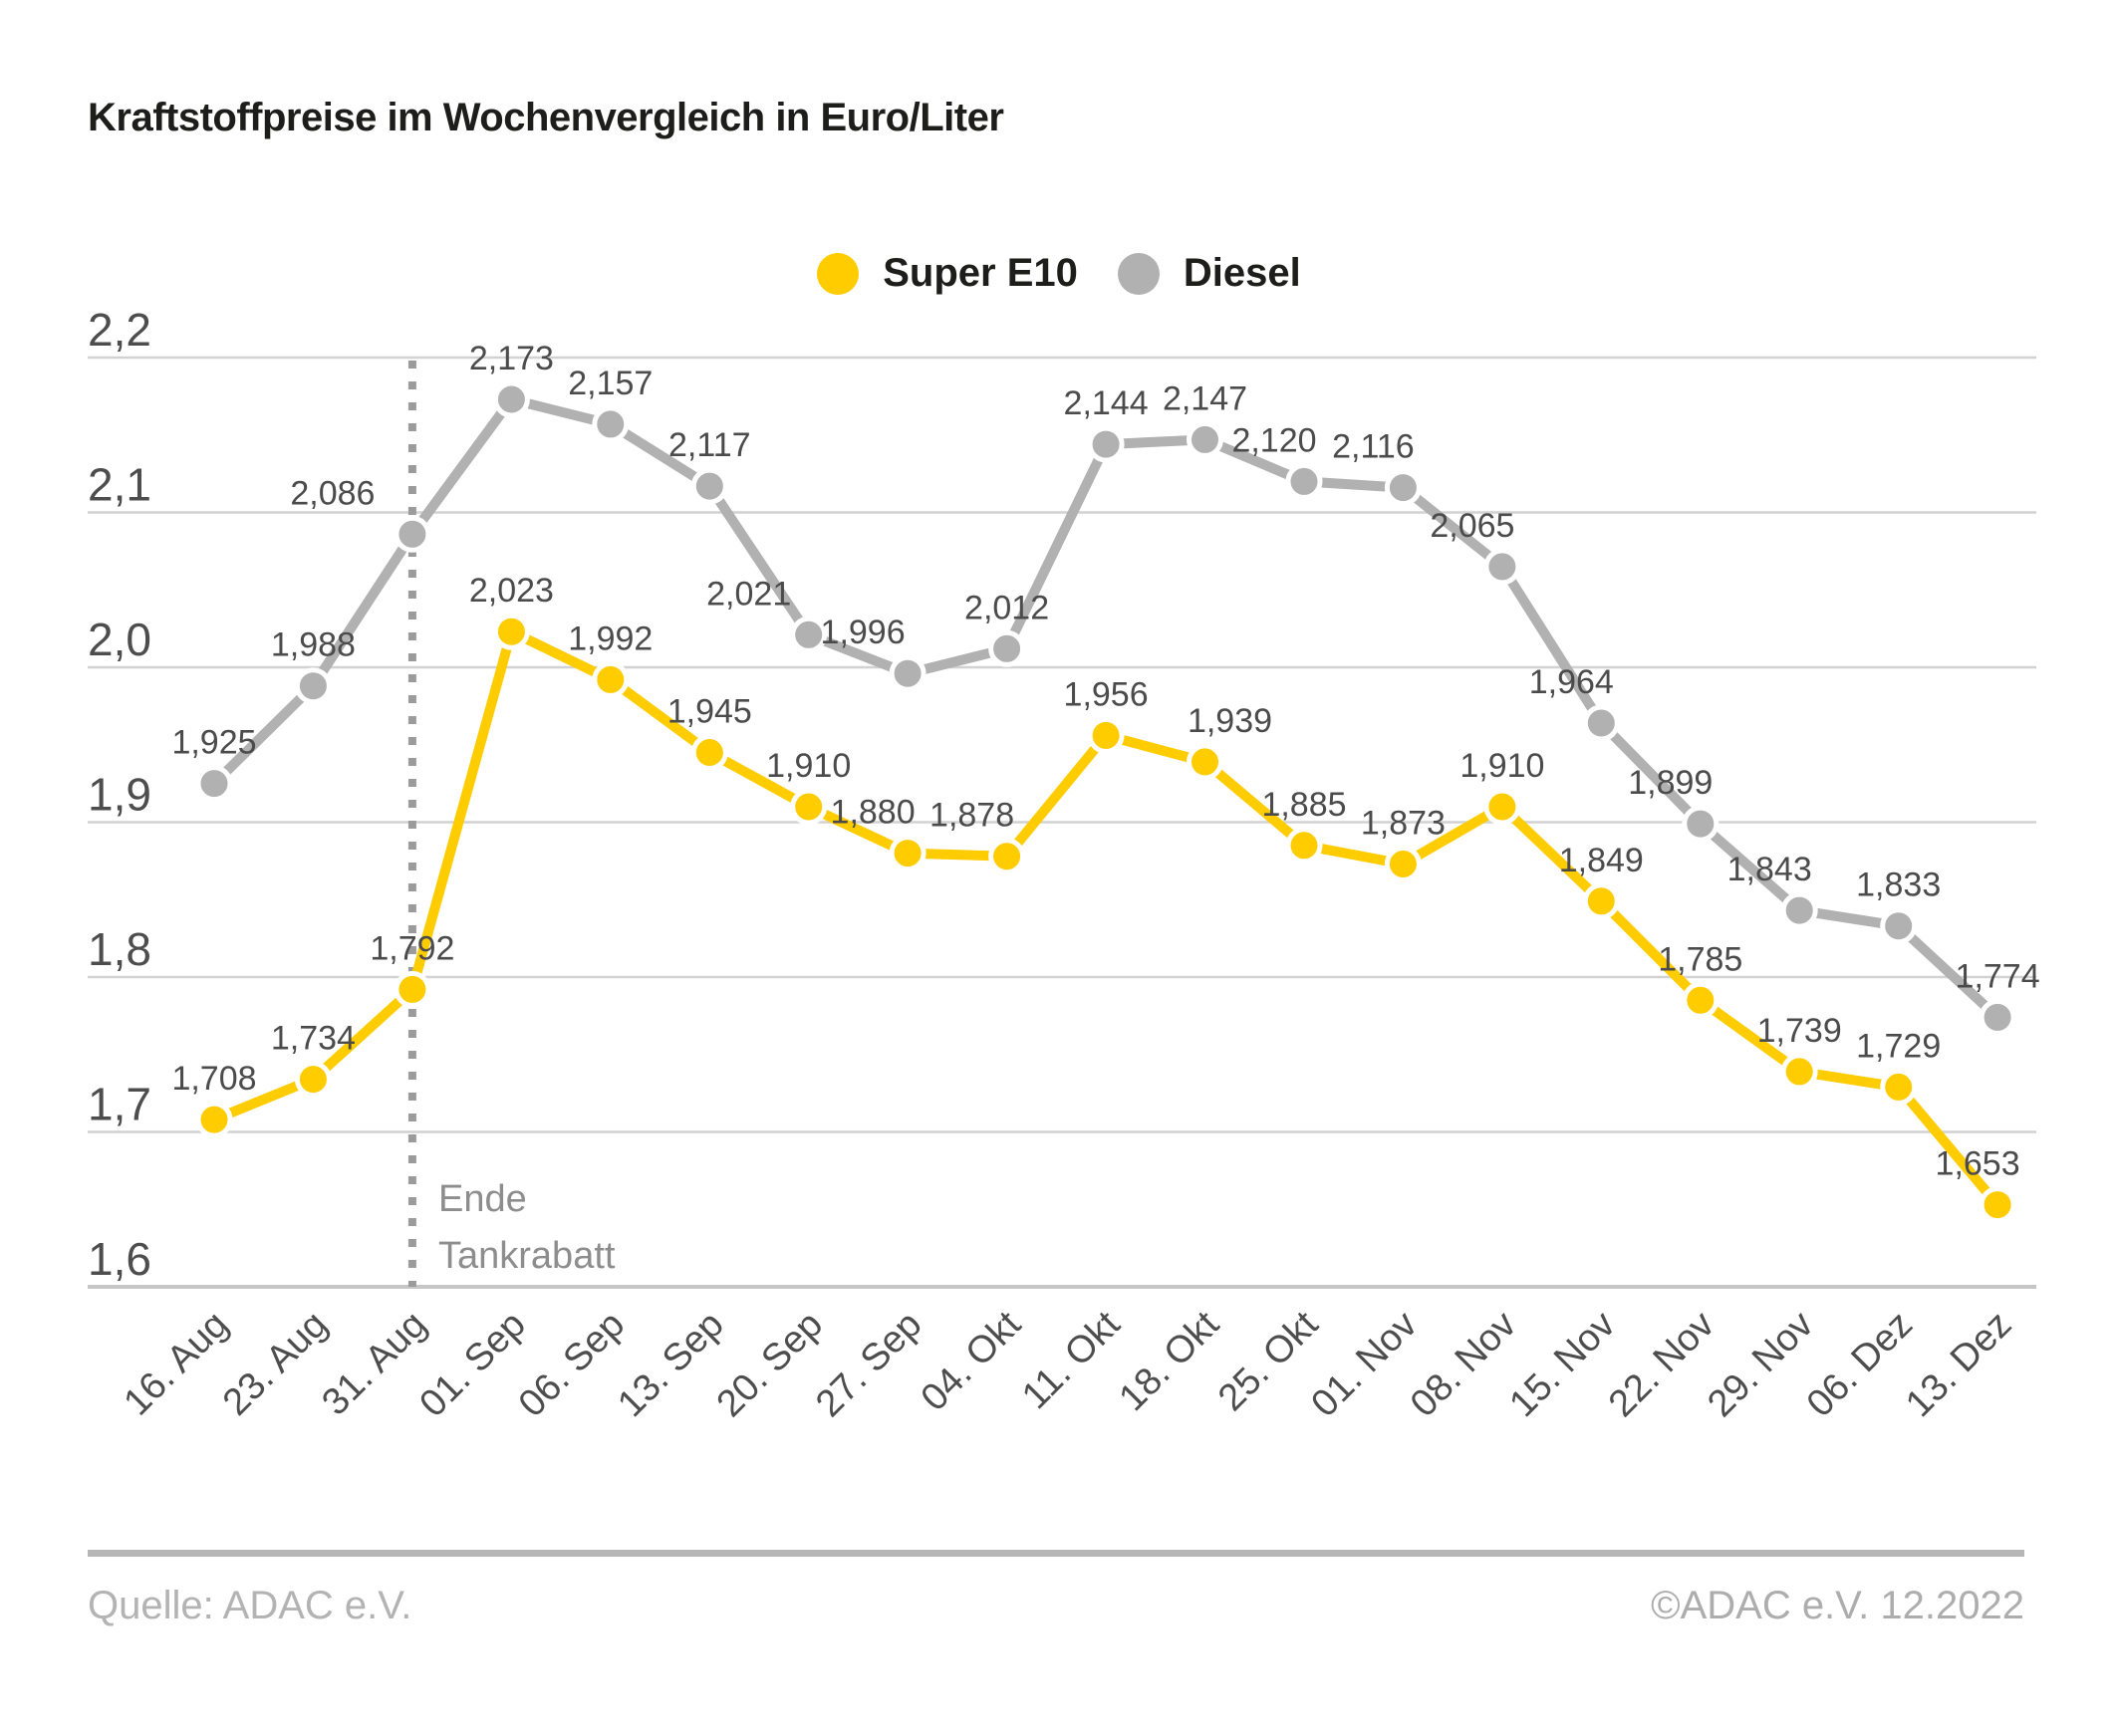  What do you see at coordinates (1138, 273) in the screenshot?
I see `diesel-dot-icon` at bounding box center [1138, 273].